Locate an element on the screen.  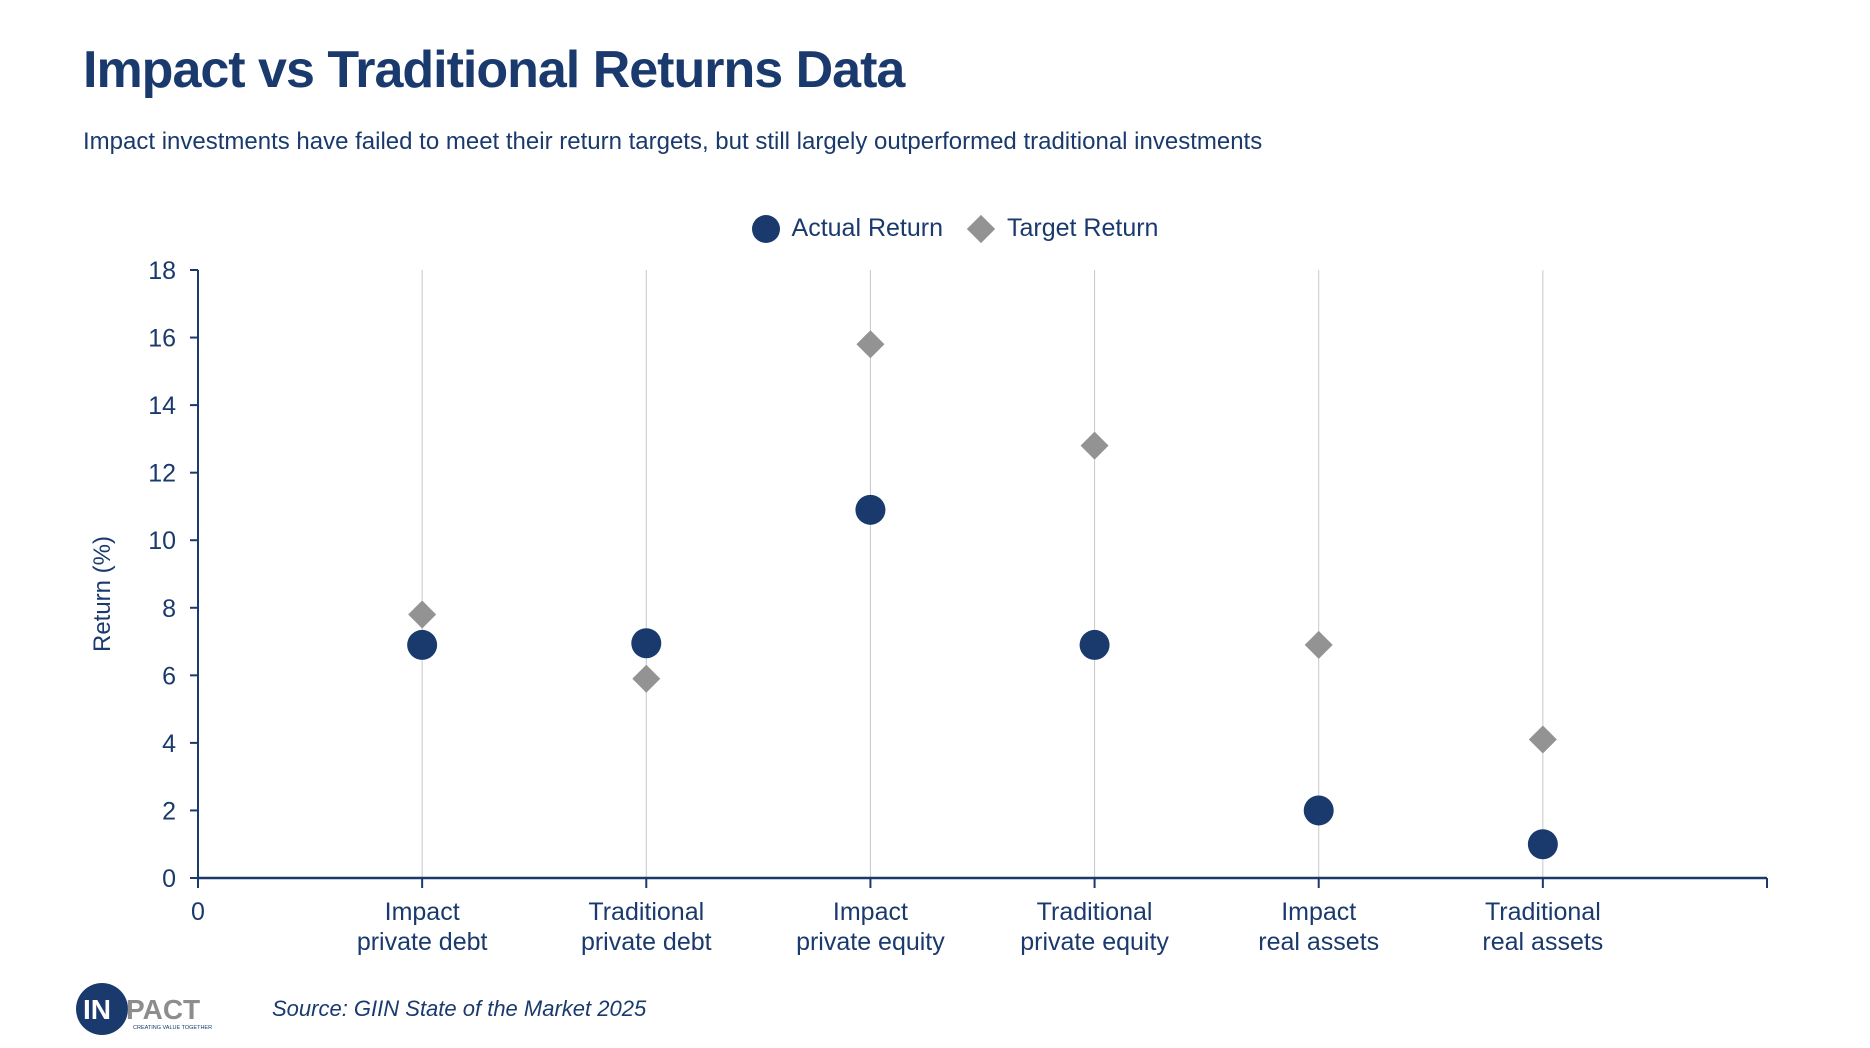
y-axis-title: Return (%) is located at coordinates (102, 594).